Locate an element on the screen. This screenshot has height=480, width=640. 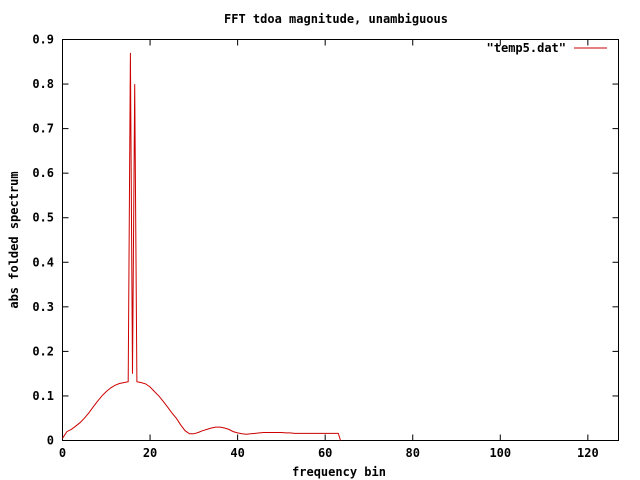
x-tick-label: 120 is located at coordinates (588, 453).